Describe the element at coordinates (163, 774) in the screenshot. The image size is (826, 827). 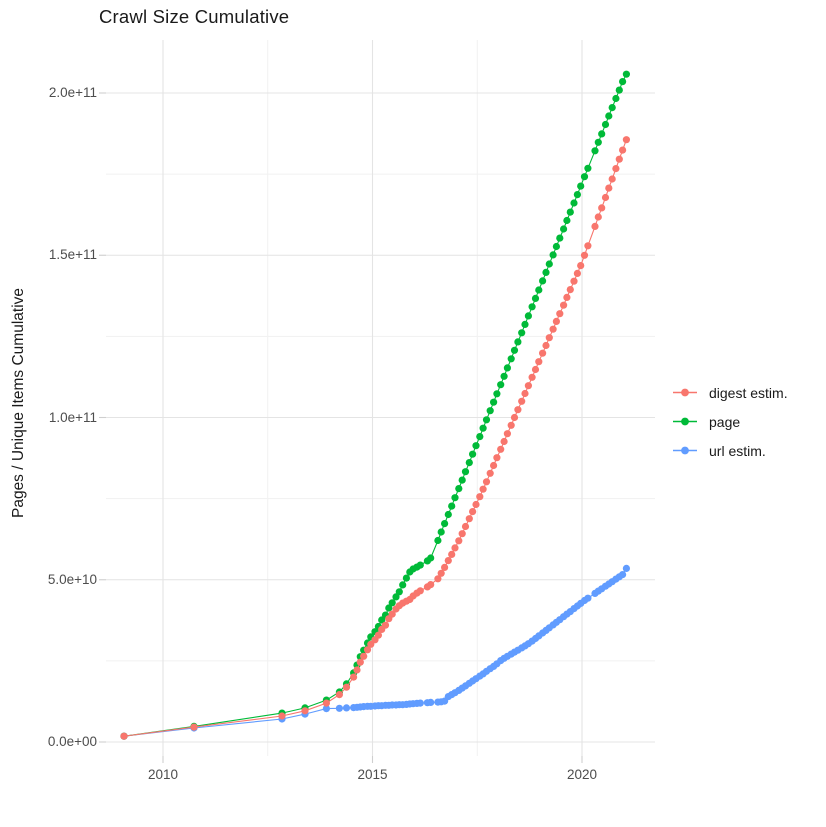
I see `x-tick-label: 2010` at that location.